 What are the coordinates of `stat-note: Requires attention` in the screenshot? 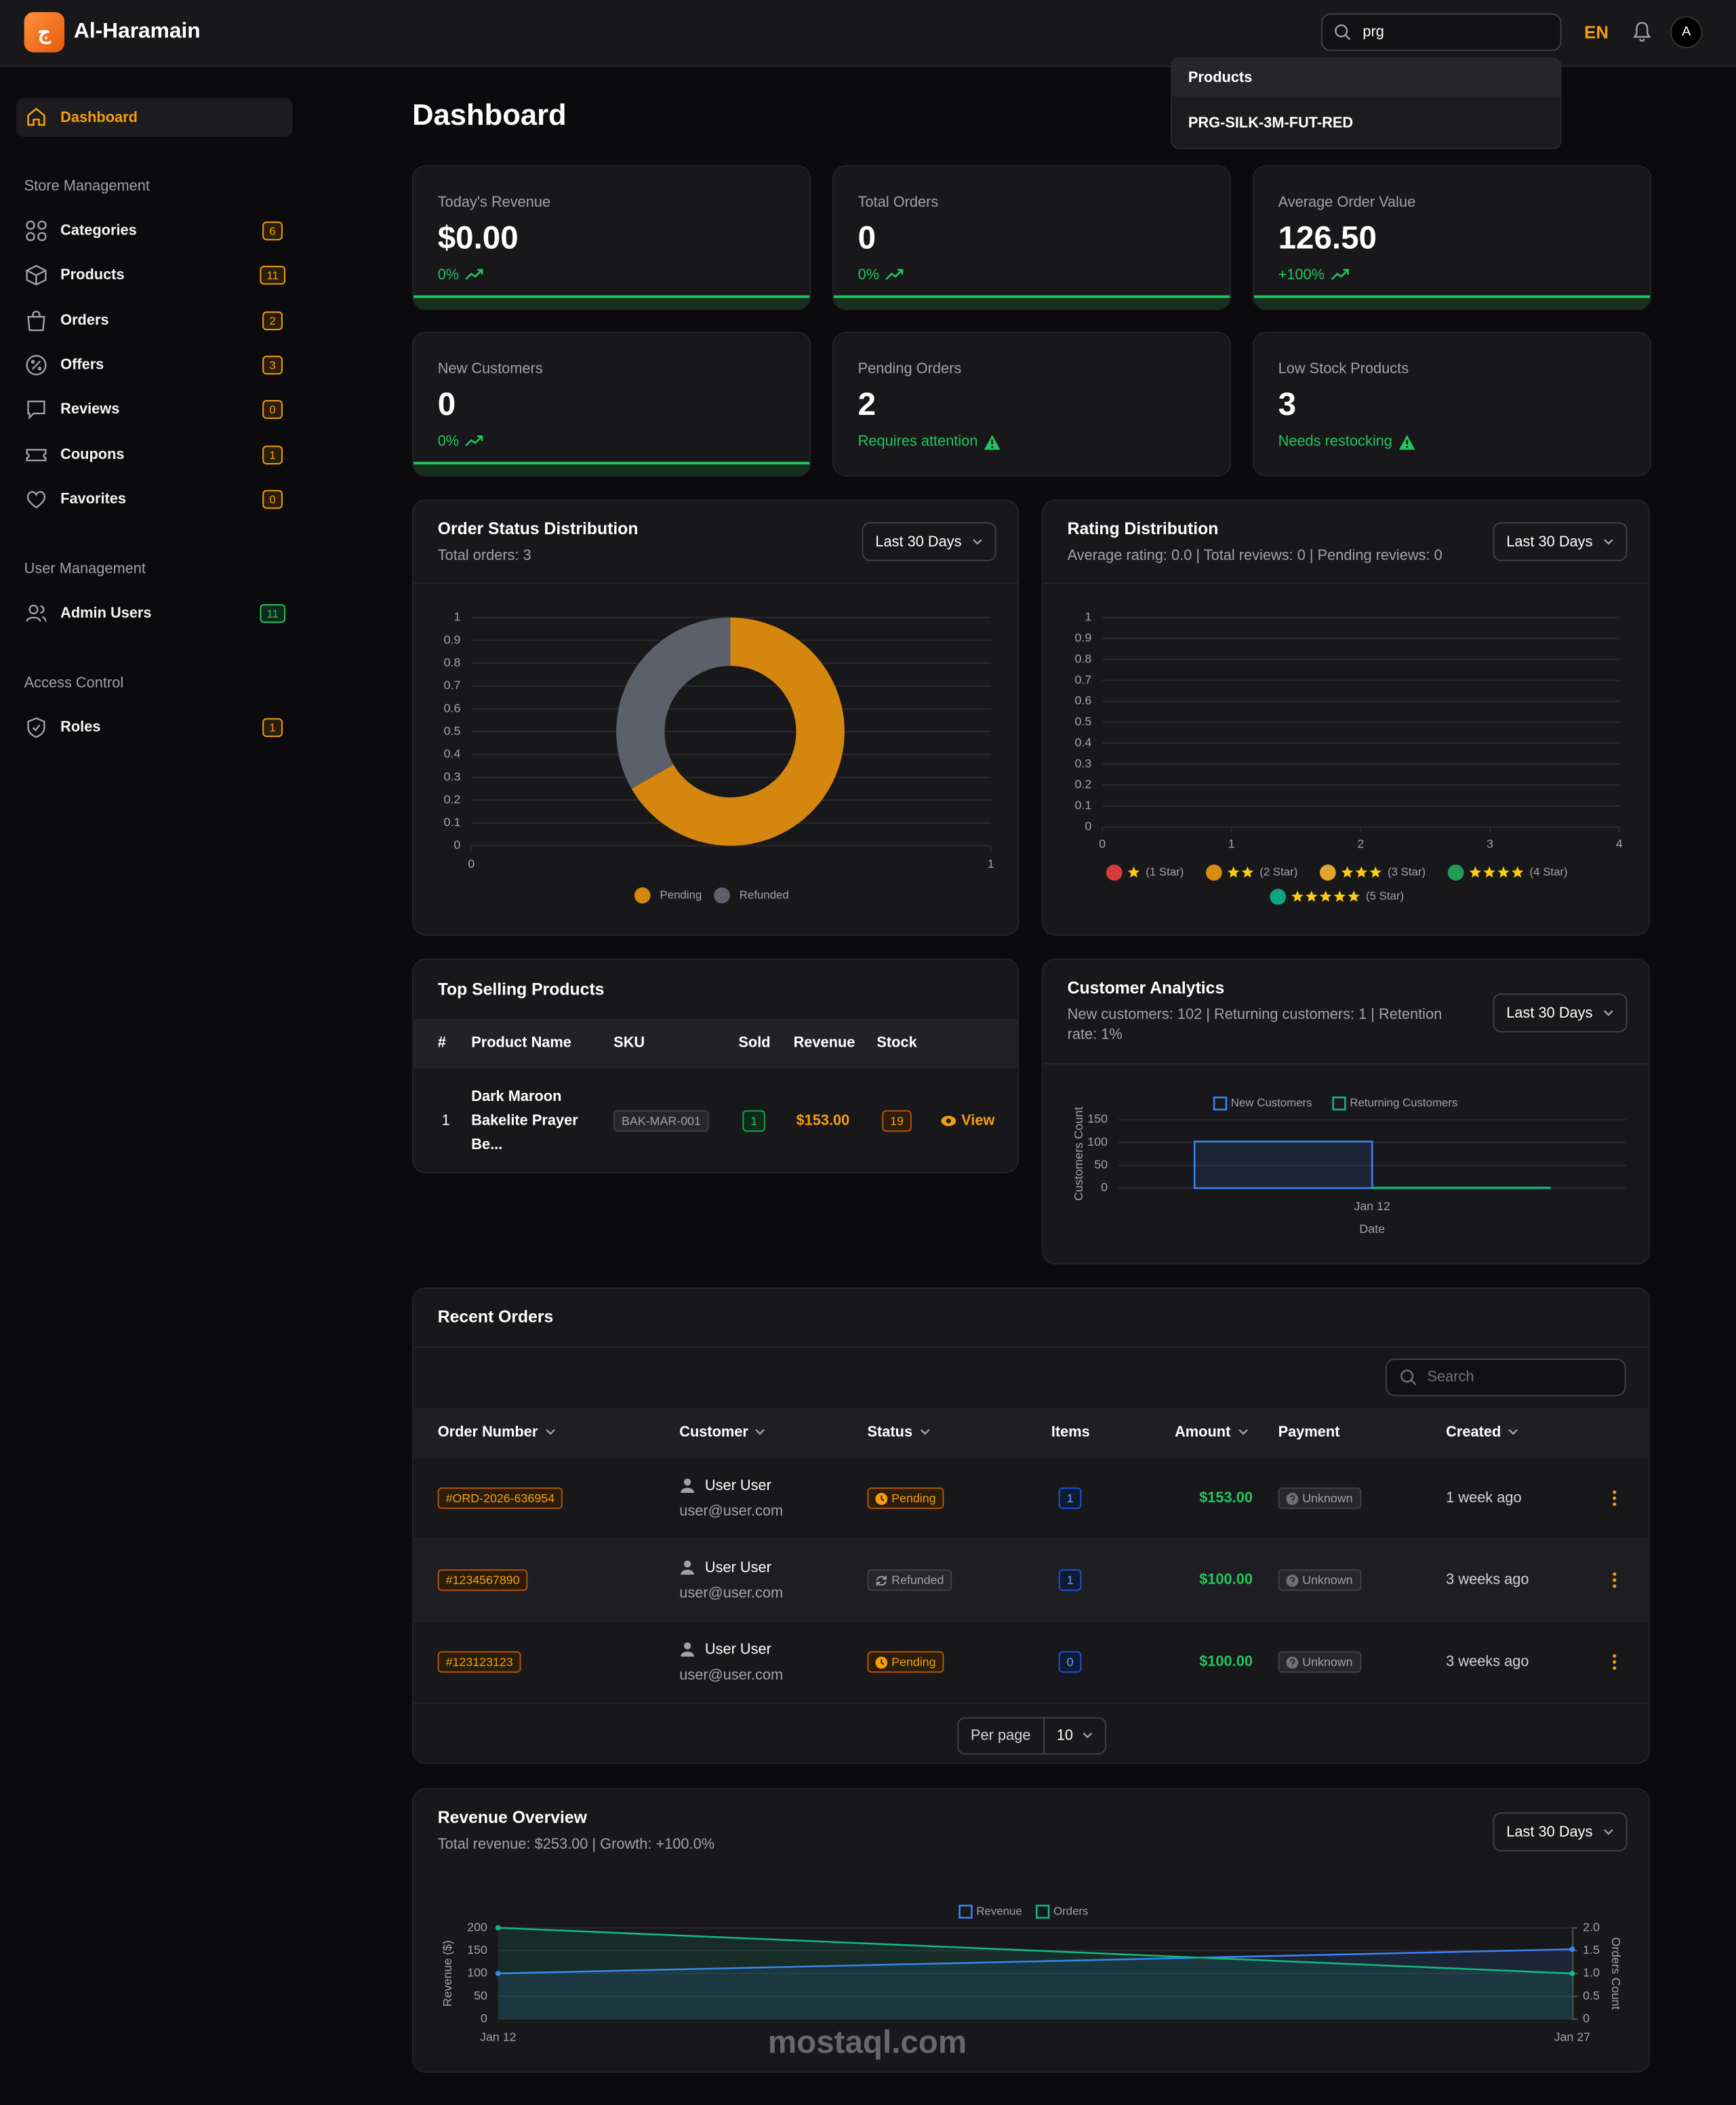 It's located at (930, 441).